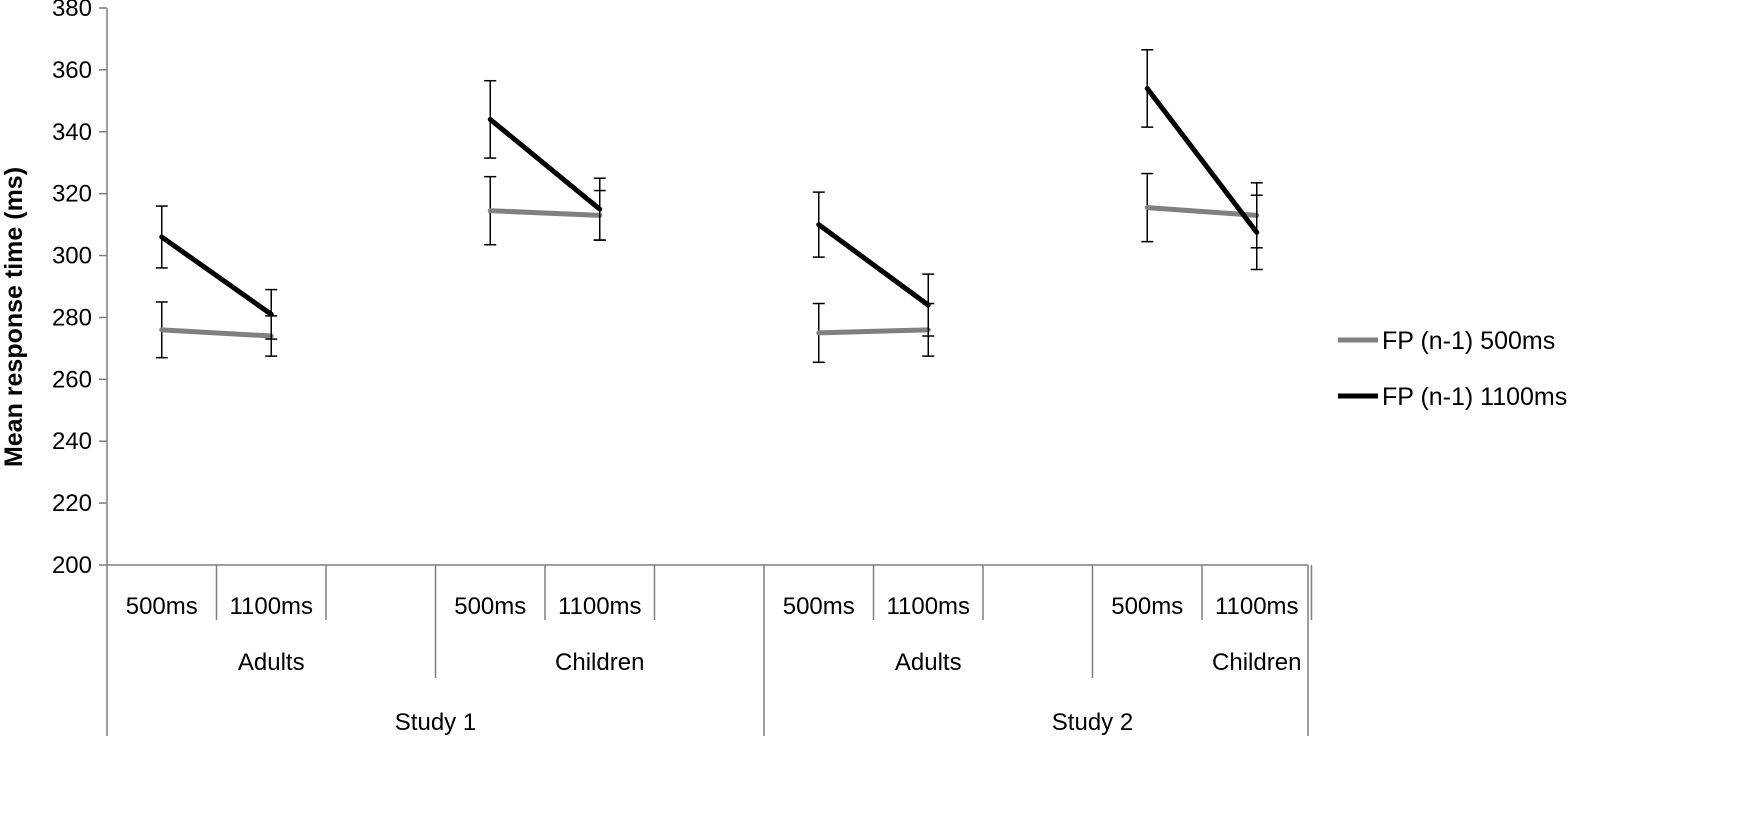  I want to click on y-tick-label: 200, so click(72, 565).